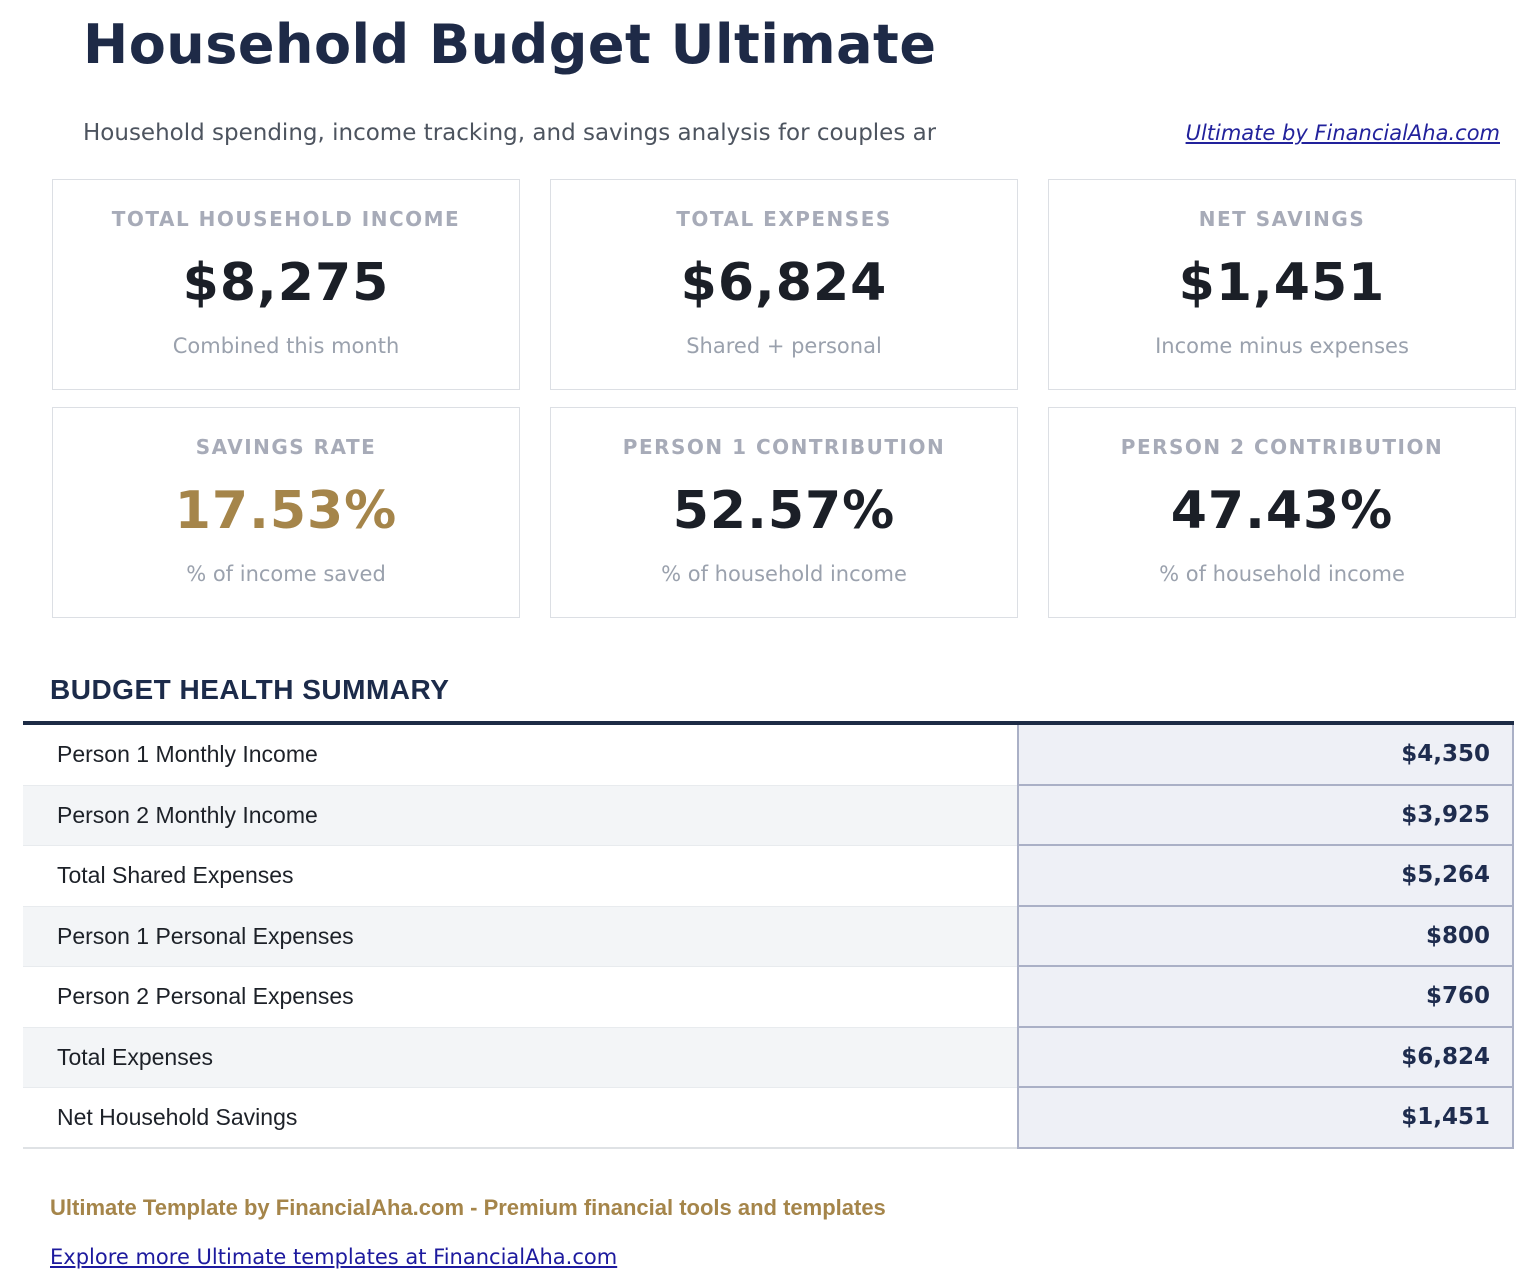  Describe the element at coordinates (1265, 1058) in the screenshot. I see `row-value: $6,824` at that location.